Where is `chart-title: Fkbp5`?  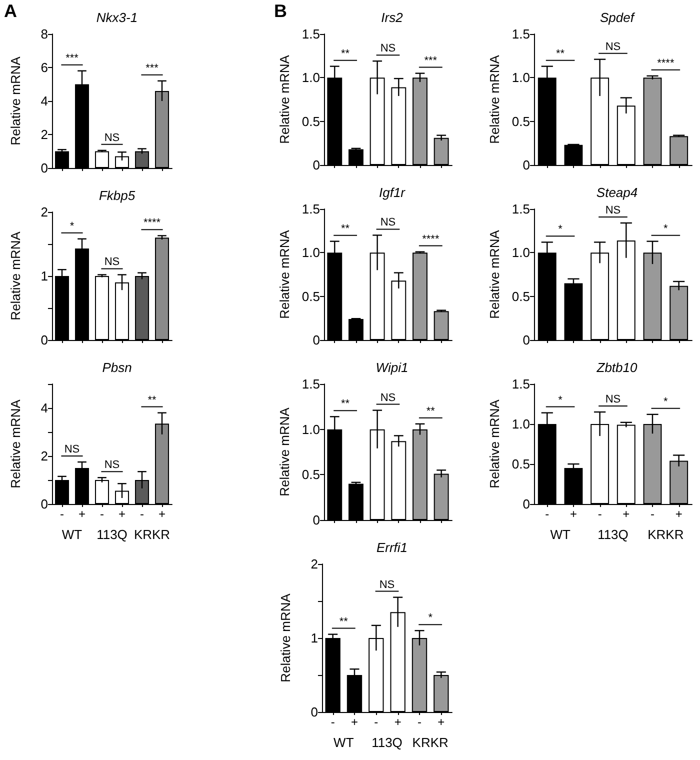
chart-title: Fkbp5 is located at coordinates (117, 195).